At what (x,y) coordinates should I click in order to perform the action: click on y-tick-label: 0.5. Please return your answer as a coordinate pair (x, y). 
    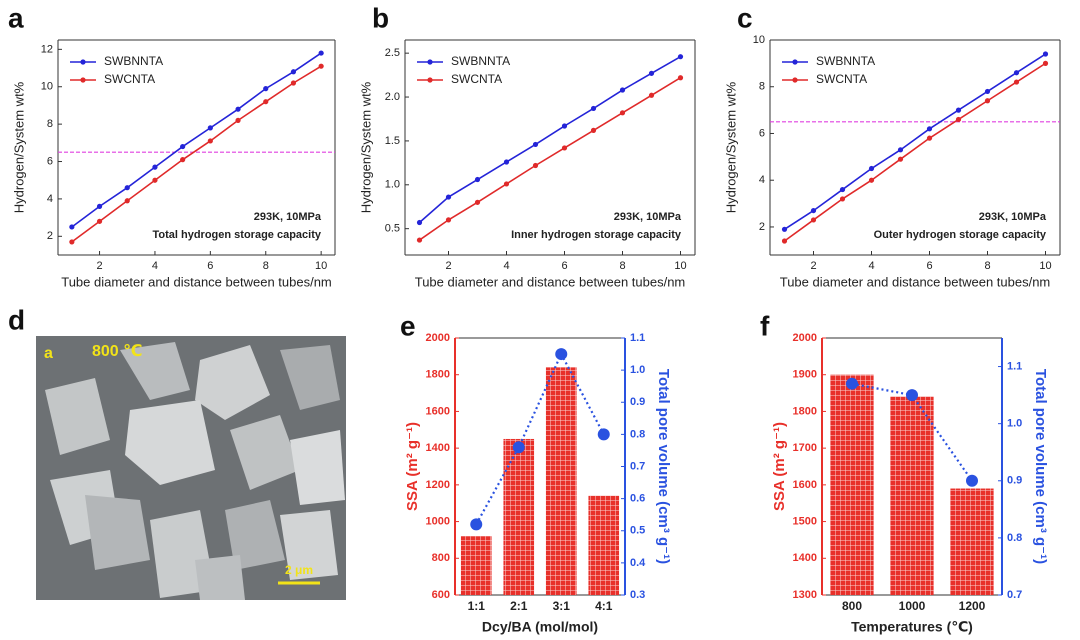
    Looking at the image, I should click on (392, 229).